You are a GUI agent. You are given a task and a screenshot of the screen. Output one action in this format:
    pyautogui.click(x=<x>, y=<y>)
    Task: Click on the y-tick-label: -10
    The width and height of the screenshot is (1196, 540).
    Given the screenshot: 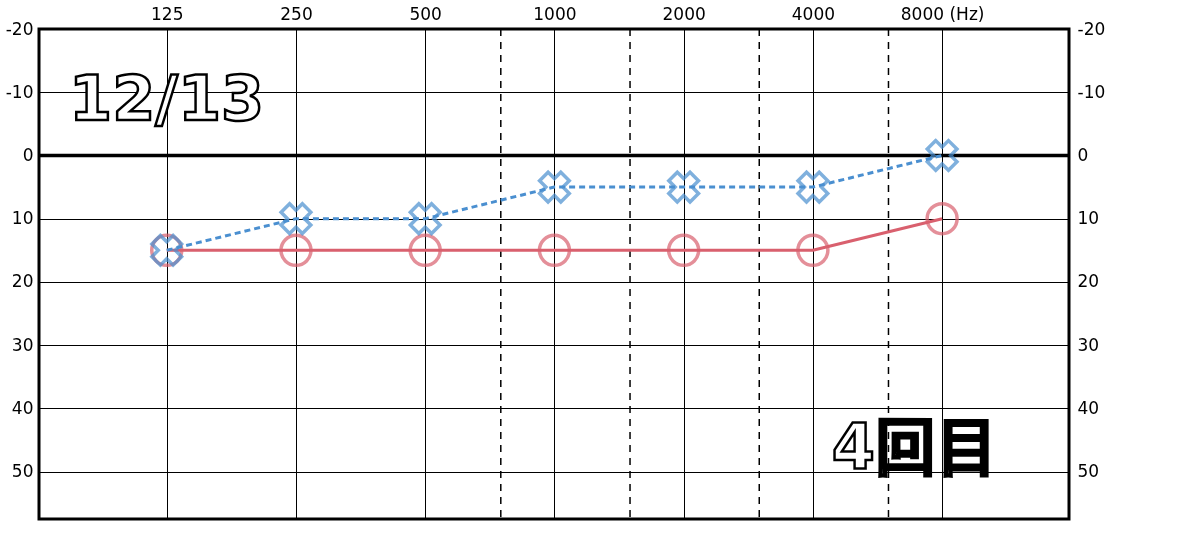 What is the action you would take?
    pyautogui.click(x=19, y=91)
    